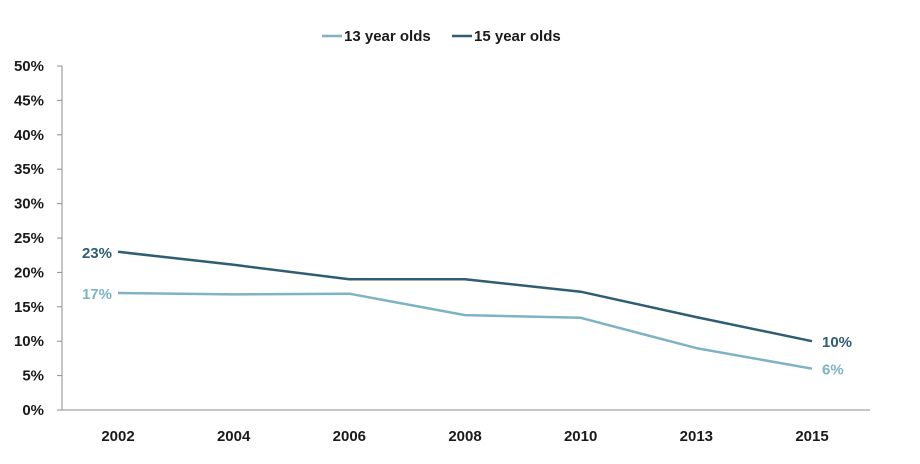  I want to click on legend-label: 15 year olds, so click(517, 36).